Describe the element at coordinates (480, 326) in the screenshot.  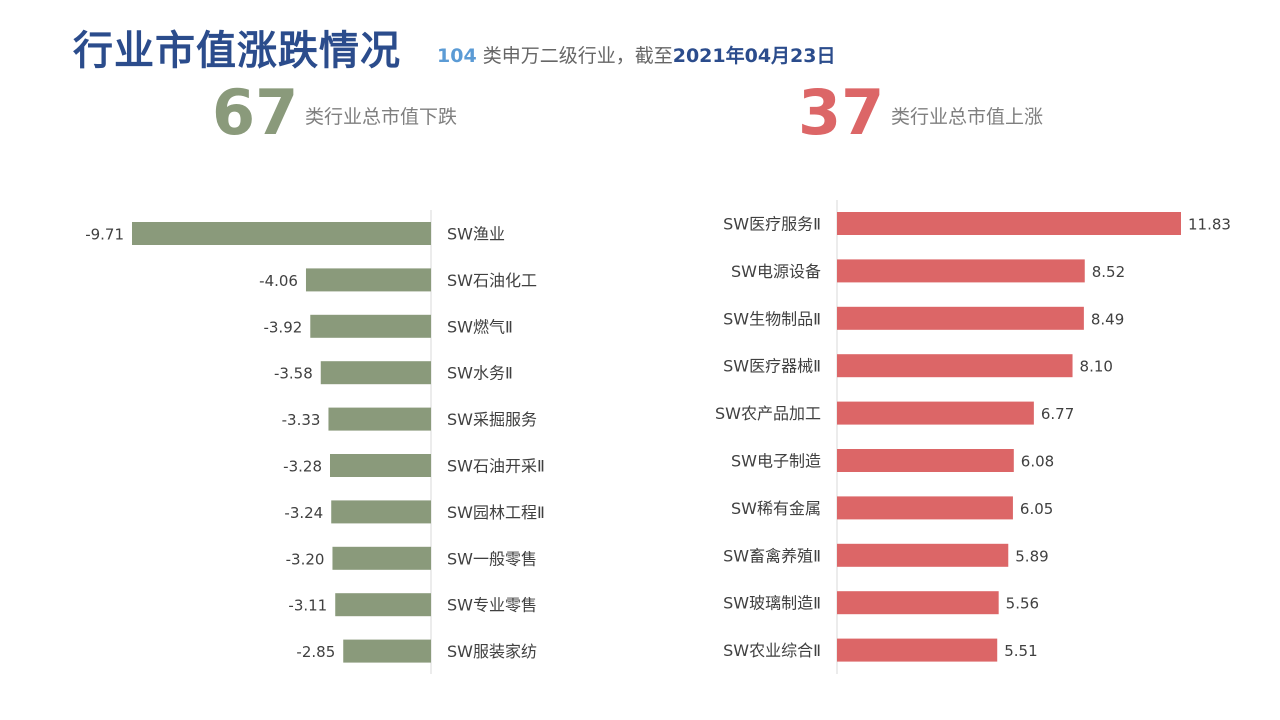
I see `decline-category-label: SW燃气Ⅱ` at that location.